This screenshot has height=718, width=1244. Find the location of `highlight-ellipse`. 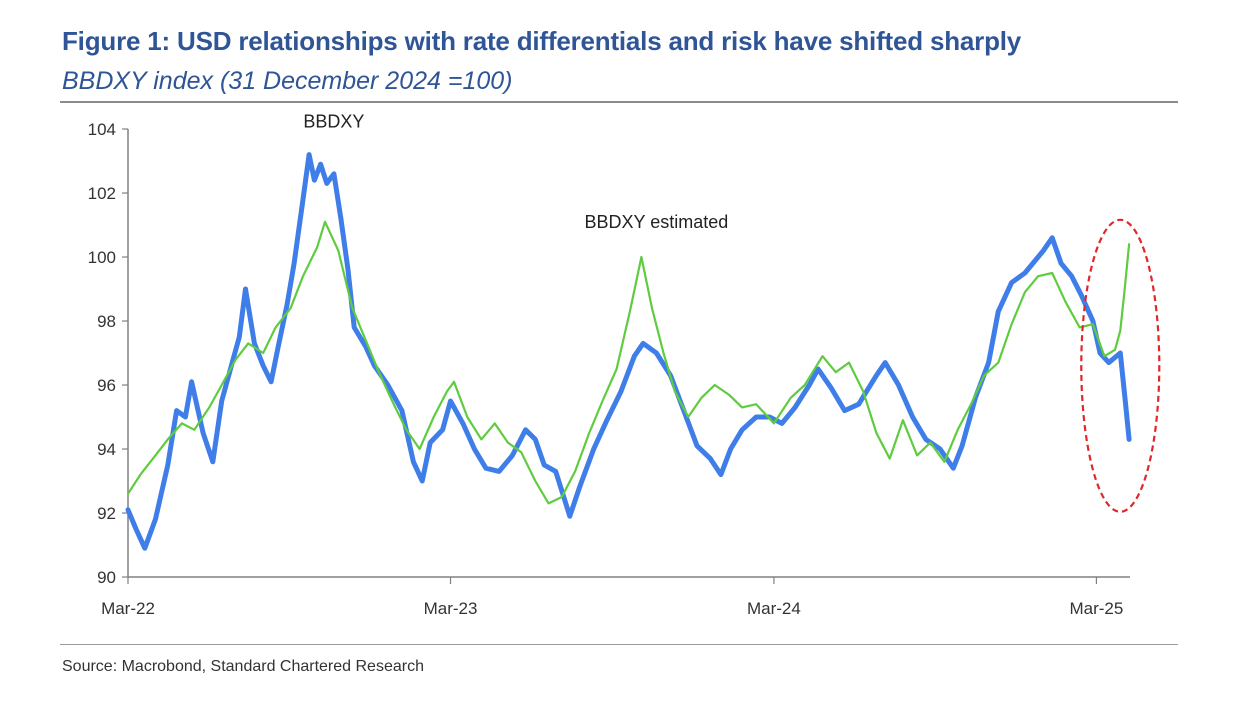

highlight-ellipse is located at coordinates (1120, 365).